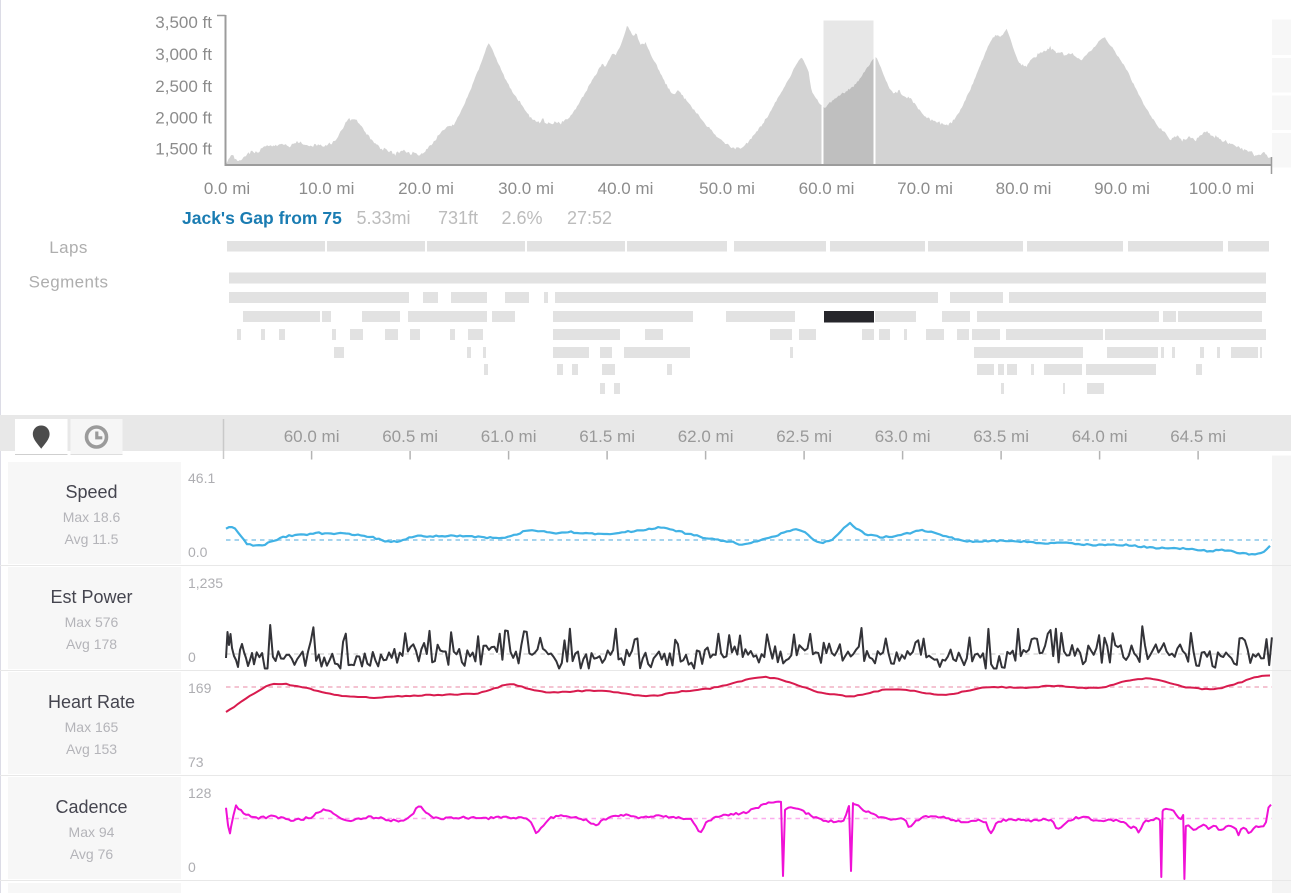 The width and height of the screenshot is (1291, 893). Describe the element at coordinates (92, 539) in the screenshot. I see `svg-text: Avg 11.5` at that location.